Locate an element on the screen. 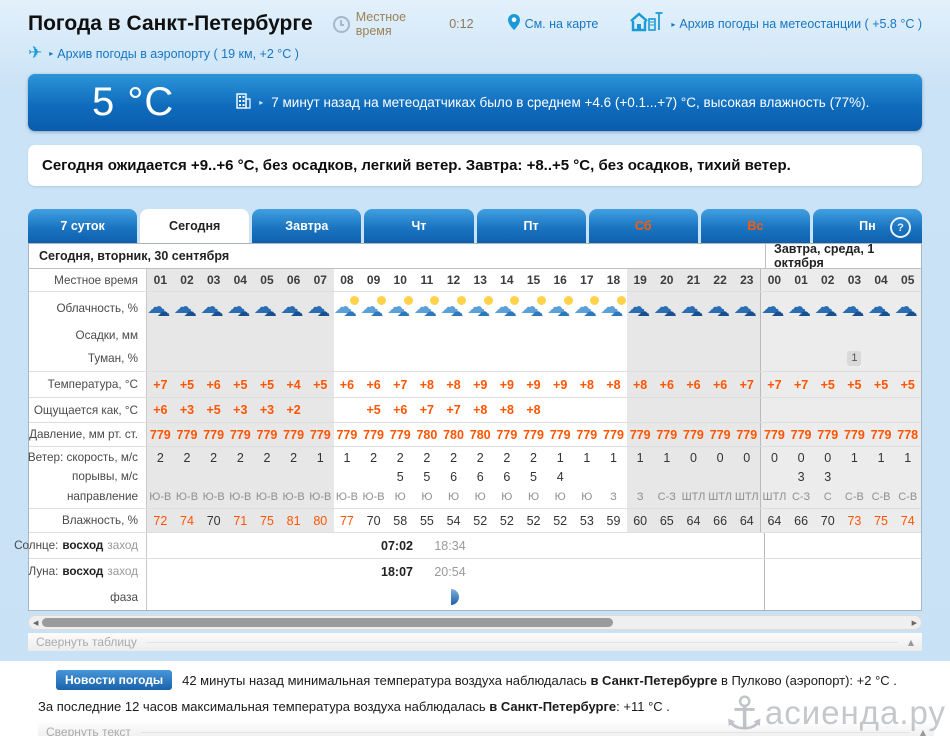 The image size is (950, 736). table-cell: 14 is located at coordinates (507, 280).